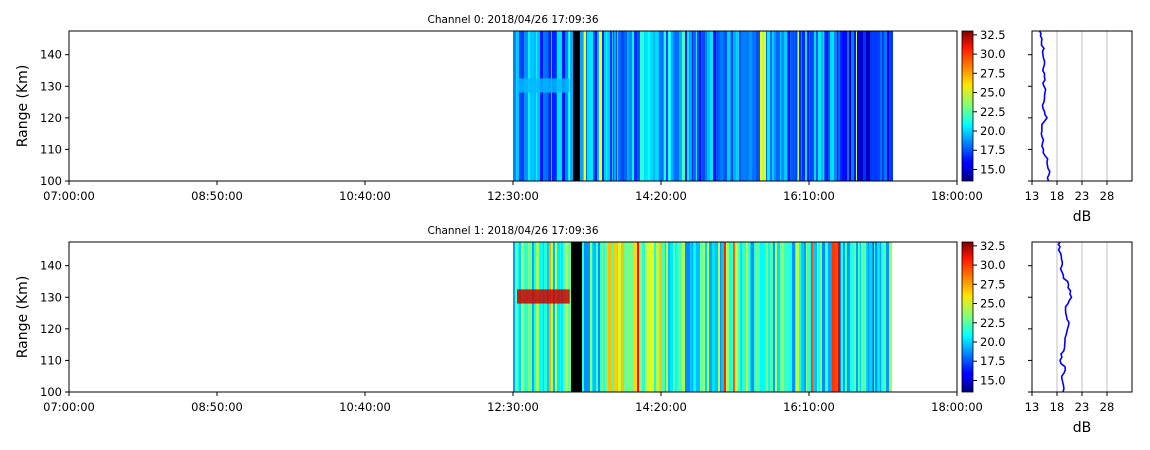 Image resolution: width=1150 pixels, height=450 pixels. Describe the element at coordinates (543, 85) in the screenshot. I see `echo-layer-band` at that location.